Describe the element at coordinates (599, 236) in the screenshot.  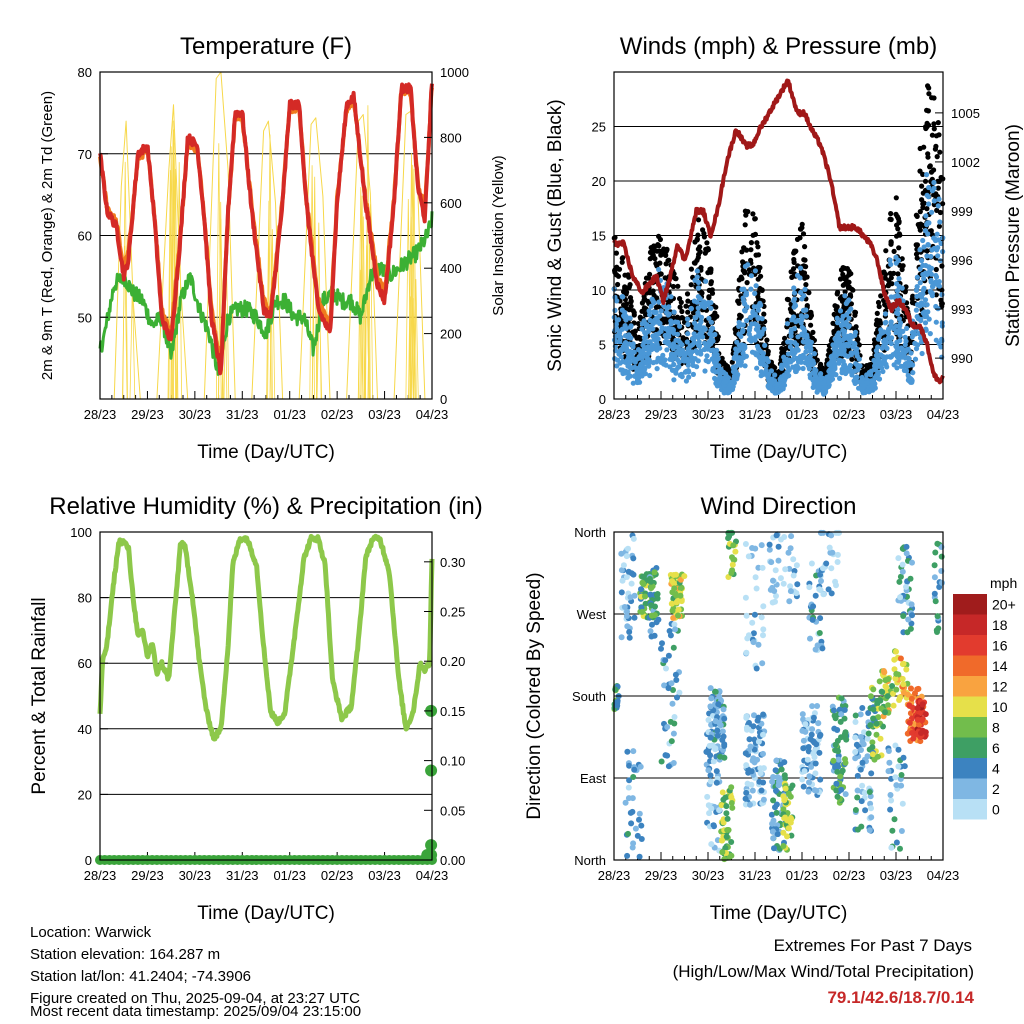
I see `y-tick-label: 15` at that location.